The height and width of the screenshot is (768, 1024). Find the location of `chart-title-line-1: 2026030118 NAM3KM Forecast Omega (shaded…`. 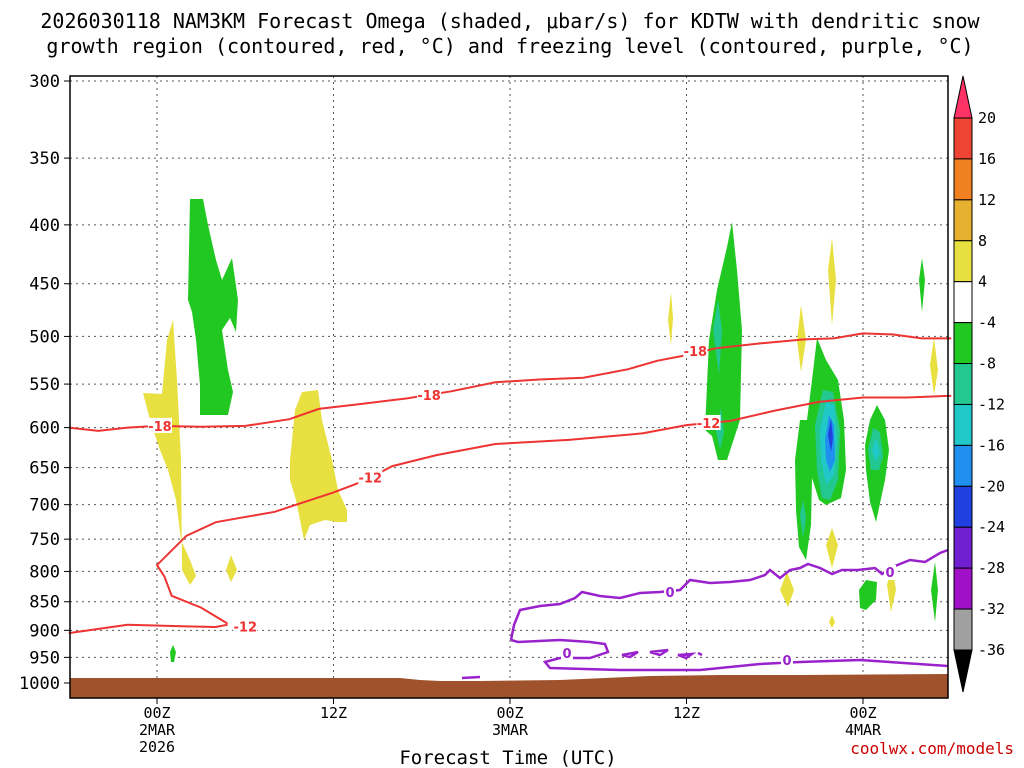

chart-title-line-1: 2026030118 NAM3KM Forecast Omega (shaded… is located at coordinates (510, 21).